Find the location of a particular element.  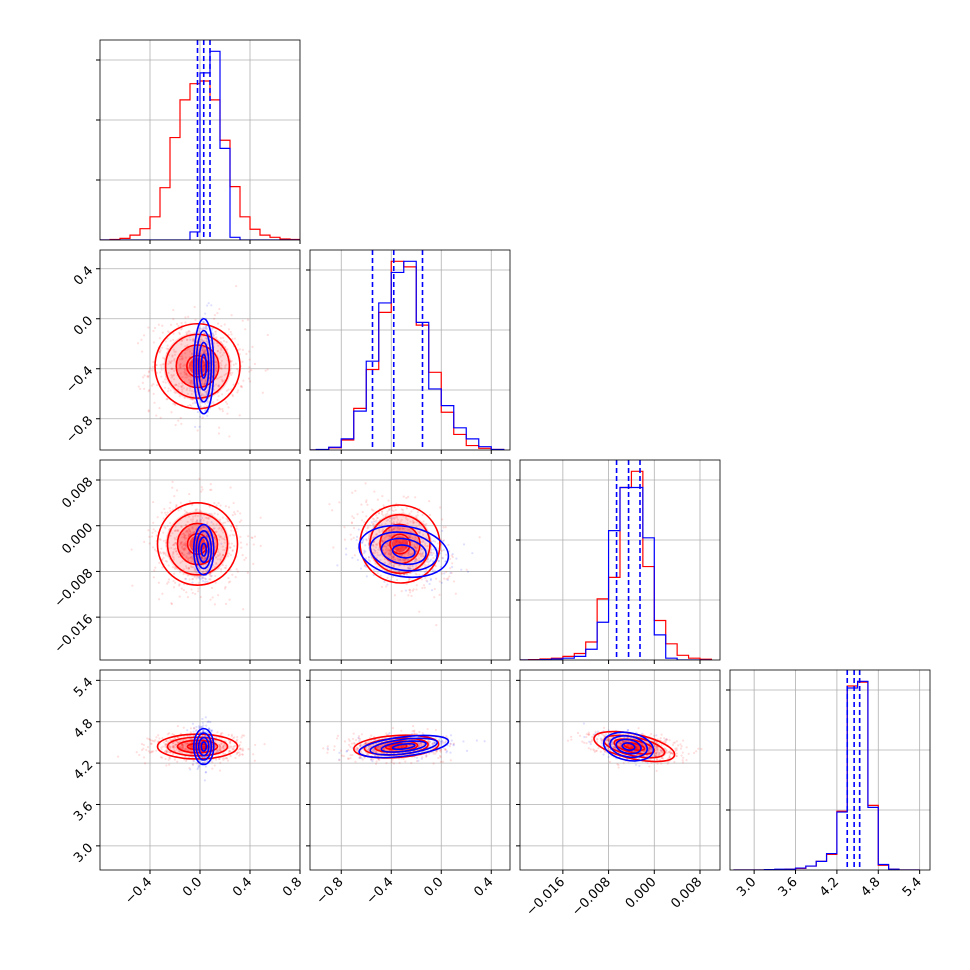

x-tick-label: −0.008 is located at coordinates (591, 897).